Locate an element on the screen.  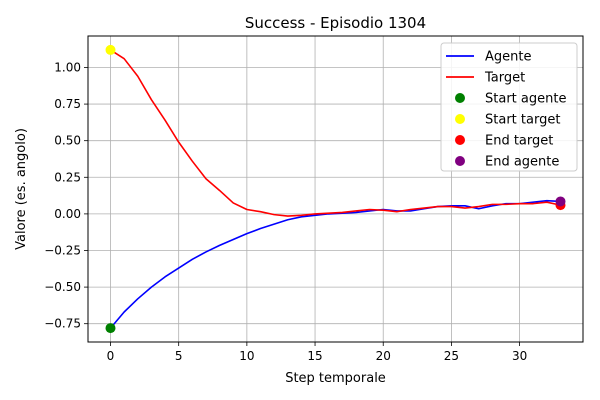
y-tick-label: −0.25 is located at coordinates (62, 250).